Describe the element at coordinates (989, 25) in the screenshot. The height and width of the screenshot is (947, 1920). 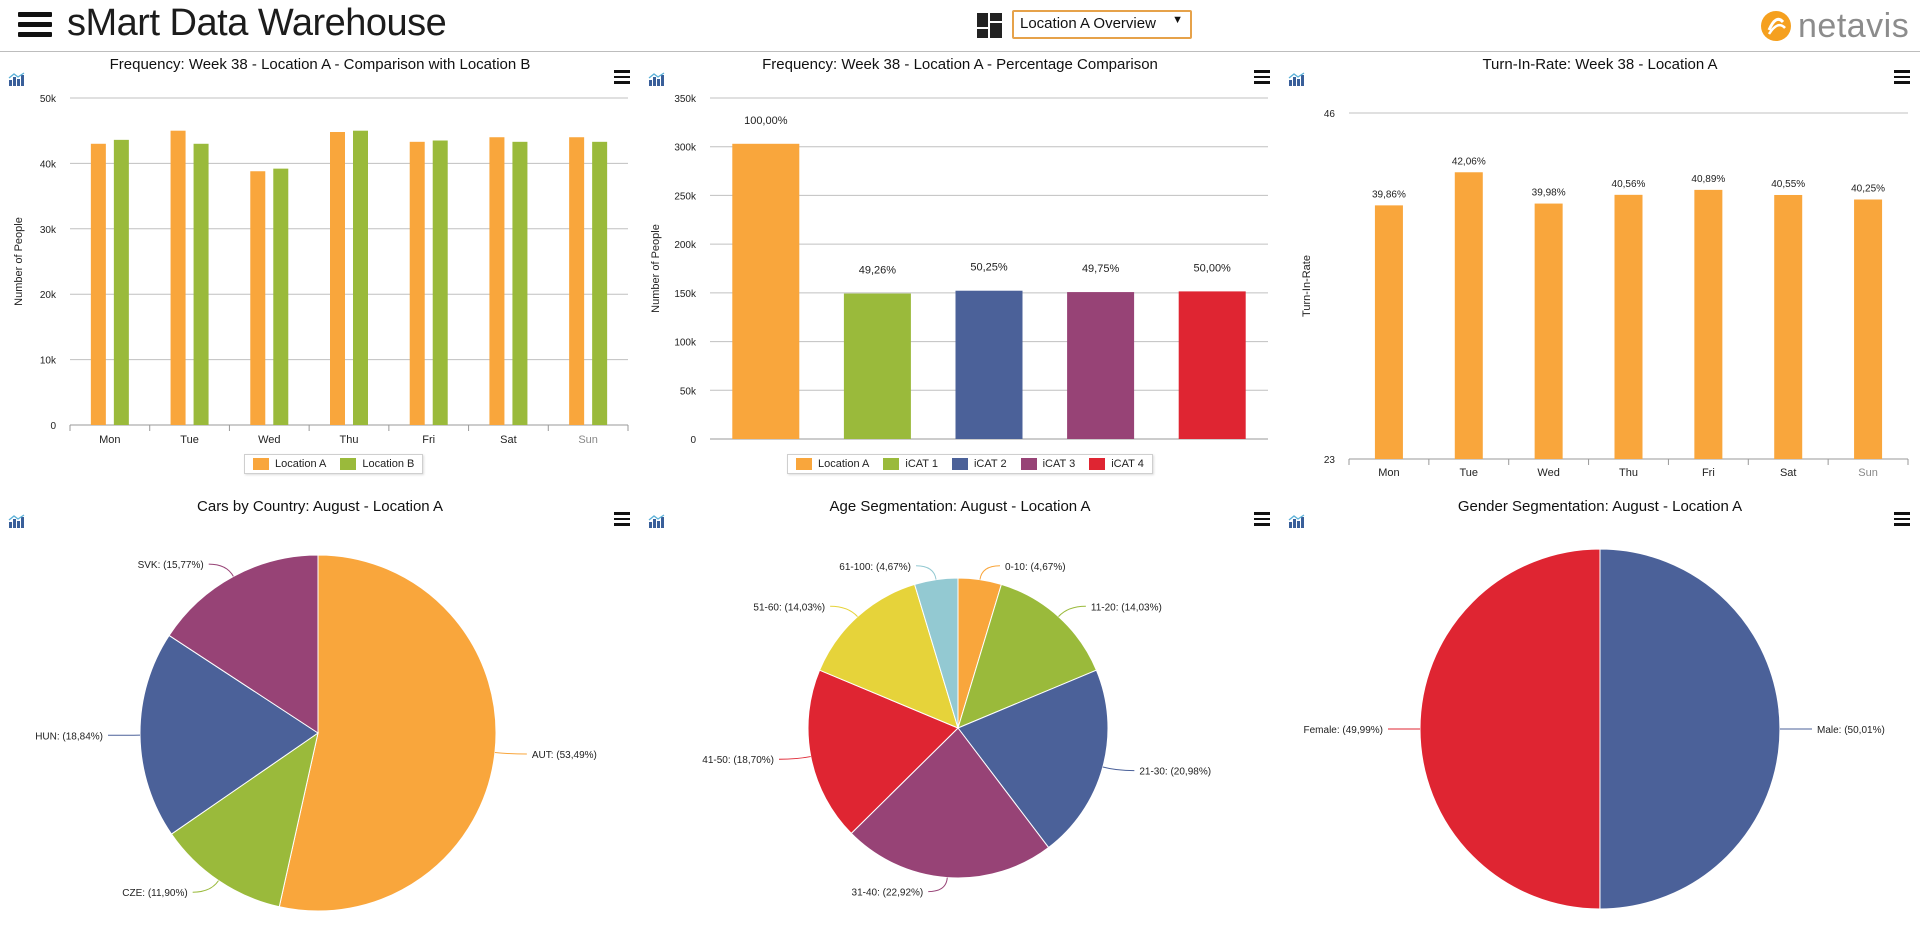
I see `dashboard-icon` at that location.